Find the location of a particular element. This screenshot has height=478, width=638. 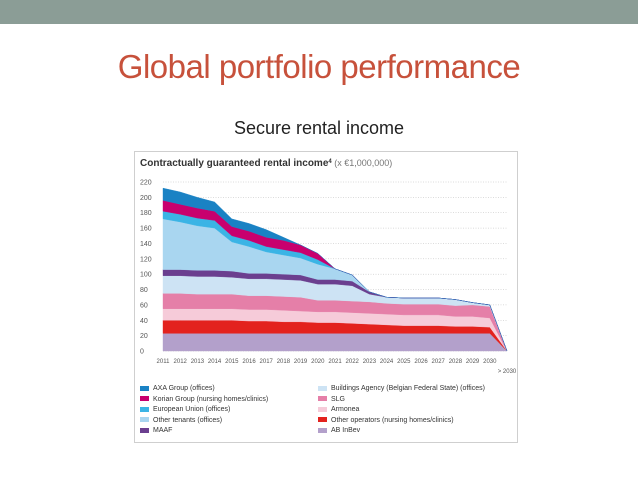

x-tick-label: 2028 is located at coordinates (456, 362).